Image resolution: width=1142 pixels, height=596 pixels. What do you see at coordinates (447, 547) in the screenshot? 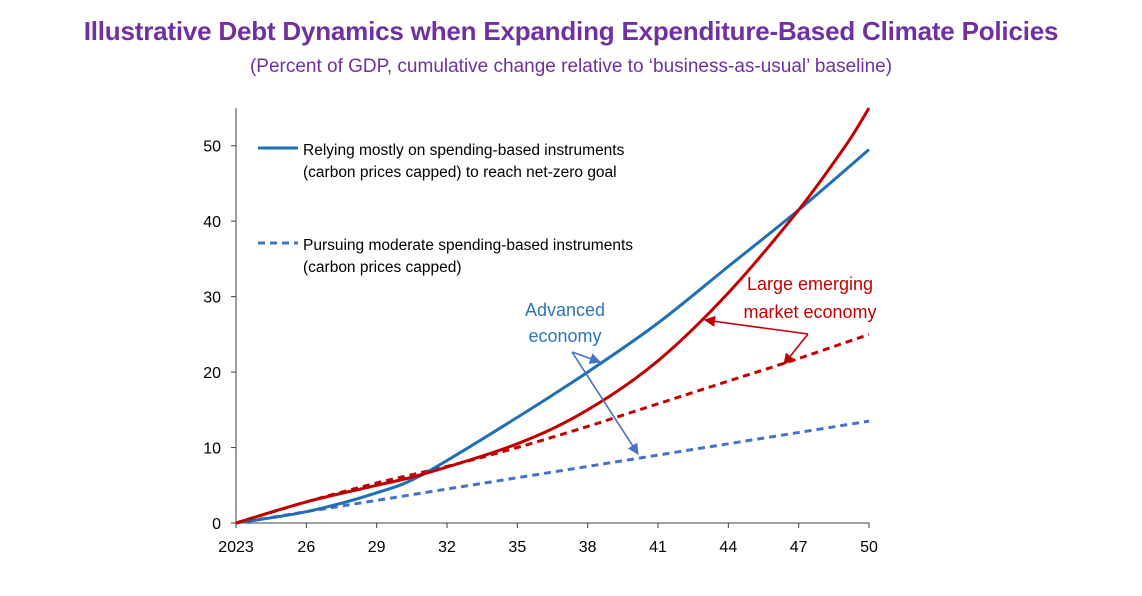
I see `x-tick-label: 32` at bounding box center [447, 547].